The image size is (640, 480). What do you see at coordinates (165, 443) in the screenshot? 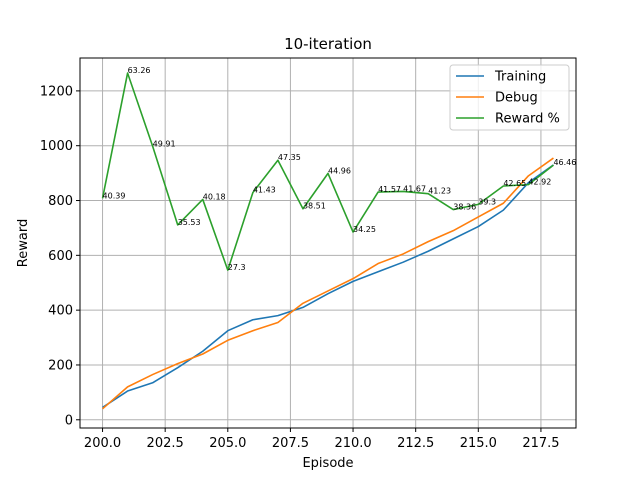
I see `x-tick-label: 202.5` at bounding box center [165, 443].